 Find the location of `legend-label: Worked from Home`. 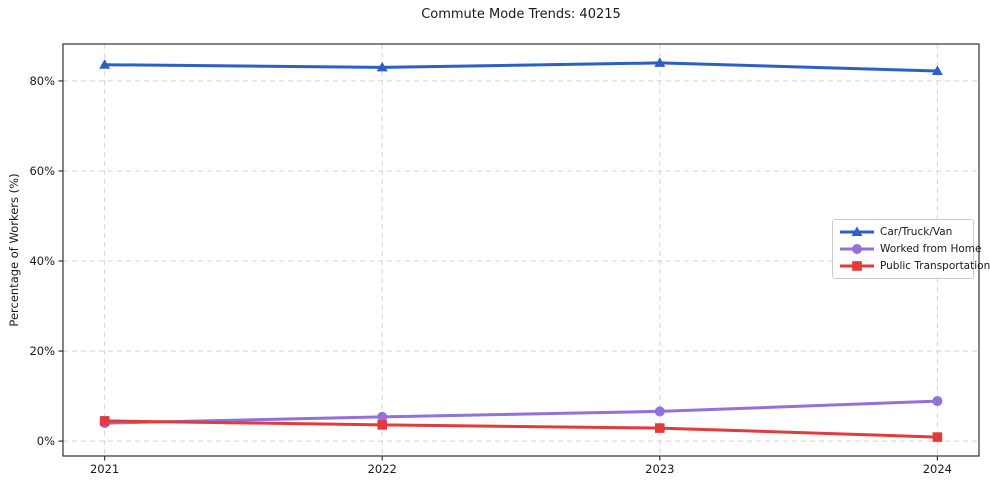

legend-label: Worked from Home is located at coordinates (931, 248).